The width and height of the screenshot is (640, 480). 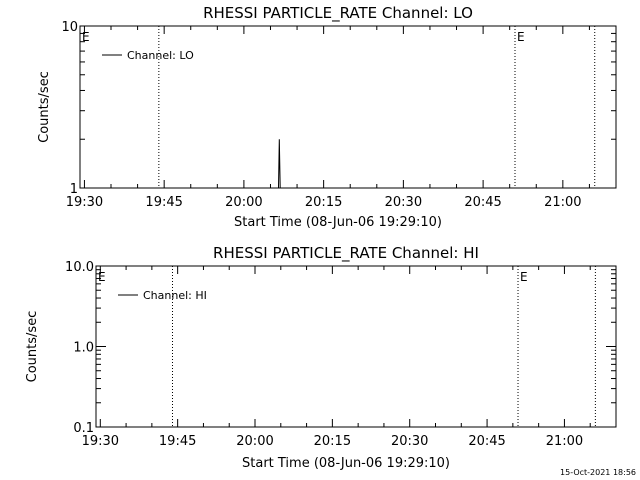 What do you see at coordinates (83, 428) in the screenshot?
I see `y-tick-label: 0.1` at bounding box center [83, 428].